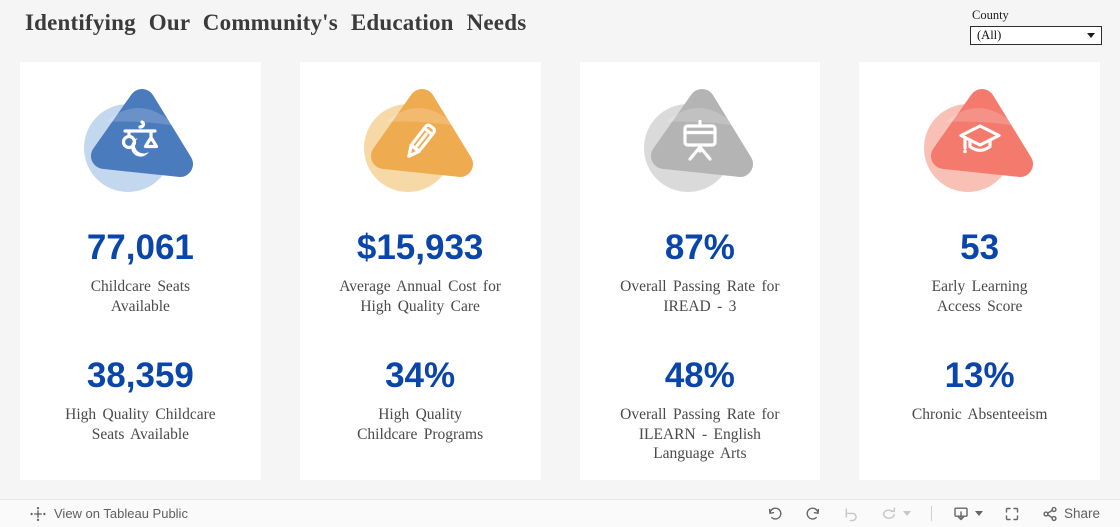  I want to click on download-button, so click(967, 514).